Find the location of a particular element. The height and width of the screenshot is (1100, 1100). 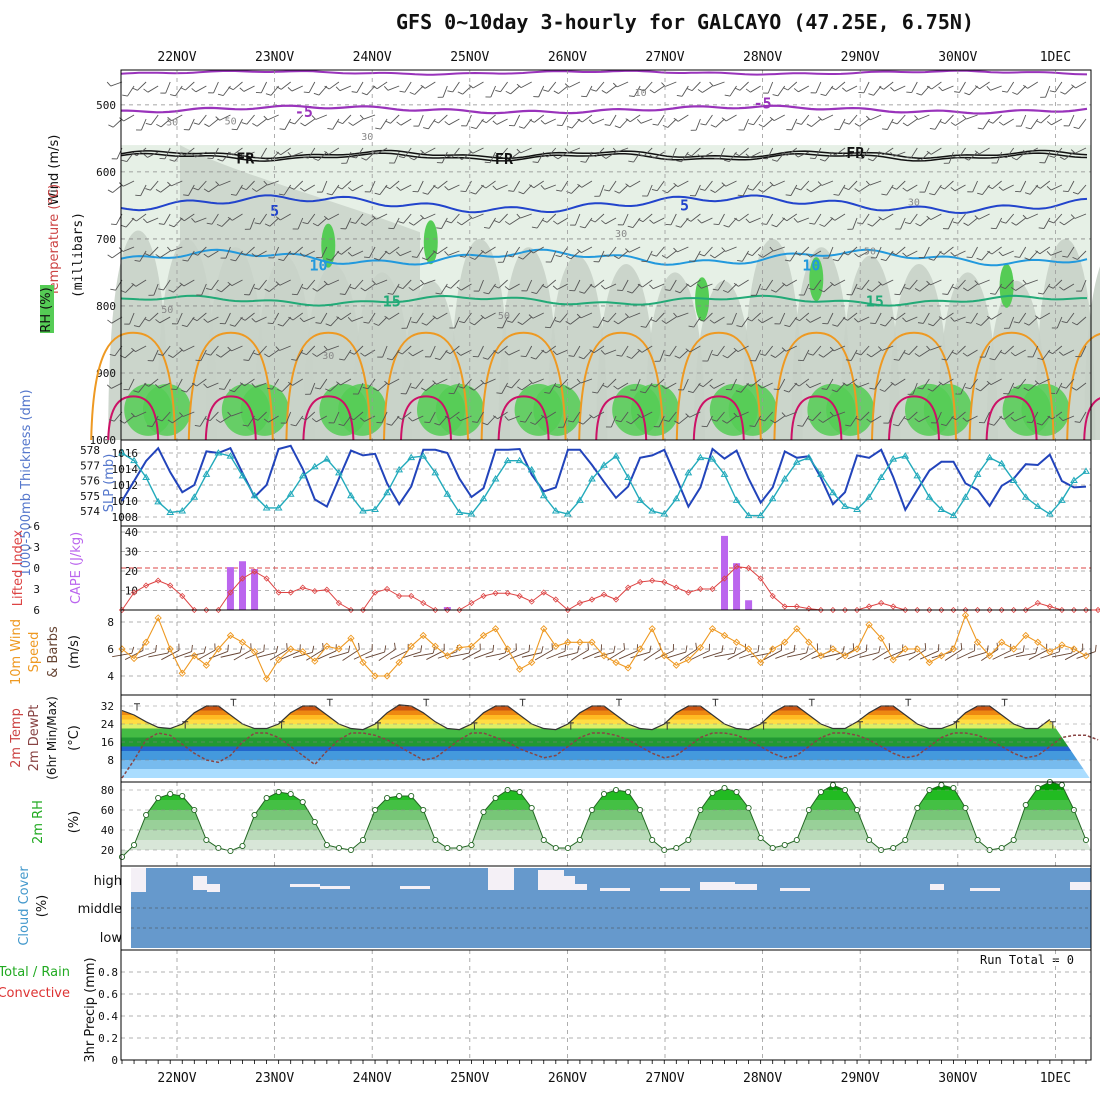

rh-legend-swatch is located at coordinates (47, 309).